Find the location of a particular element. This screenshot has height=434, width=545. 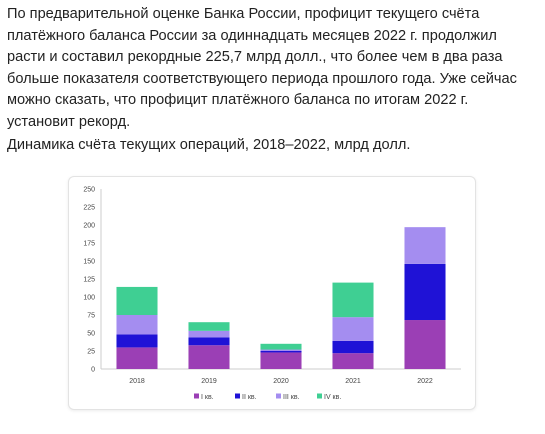

y-tick-label: 50 is located at coordinates (91, 334).